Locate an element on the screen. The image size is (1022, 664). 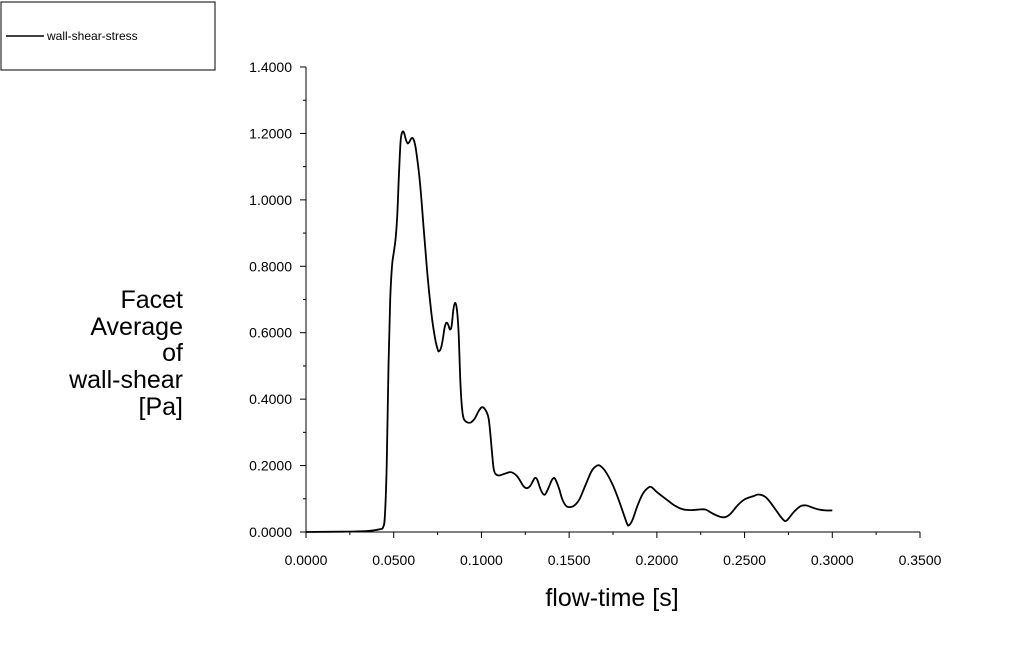
x-tick-label: 0.1000 is located at coordinates (481, 560).